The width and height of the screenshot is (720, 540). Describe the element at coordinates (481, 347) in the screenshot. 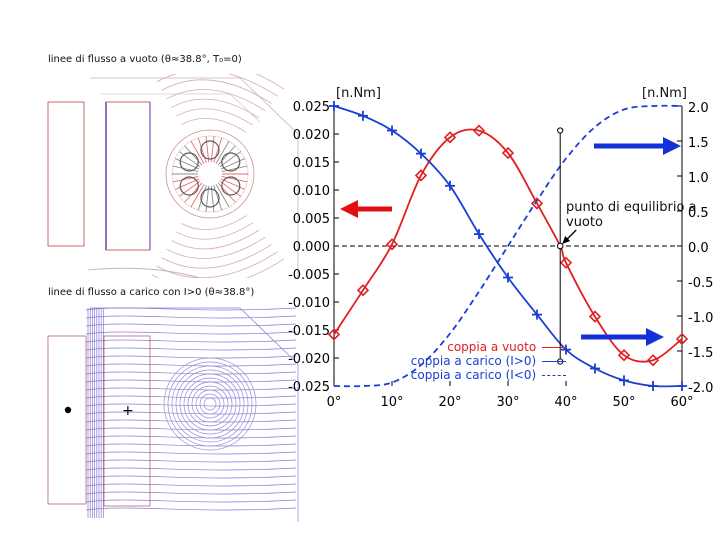

I see `legend-item-noload: coppia a vuoto` at that location.